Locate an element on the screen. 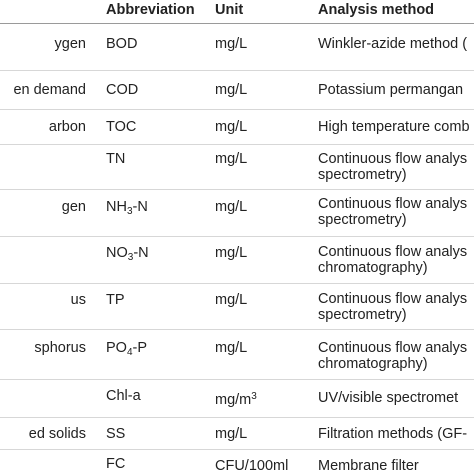 Image resolution: width=474 pixels, height=474 pixels. row-abbreviation: PO4-P is located at coordinates (127, 349).